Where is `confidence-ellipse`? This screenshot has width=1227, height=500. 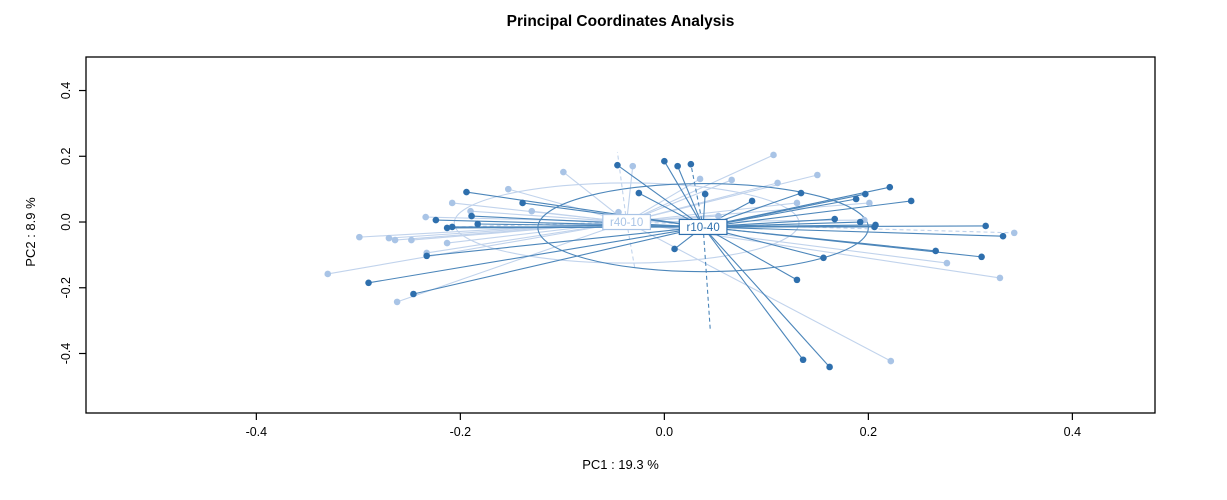 confidence-ellipse is located at coordinates (626, 223).